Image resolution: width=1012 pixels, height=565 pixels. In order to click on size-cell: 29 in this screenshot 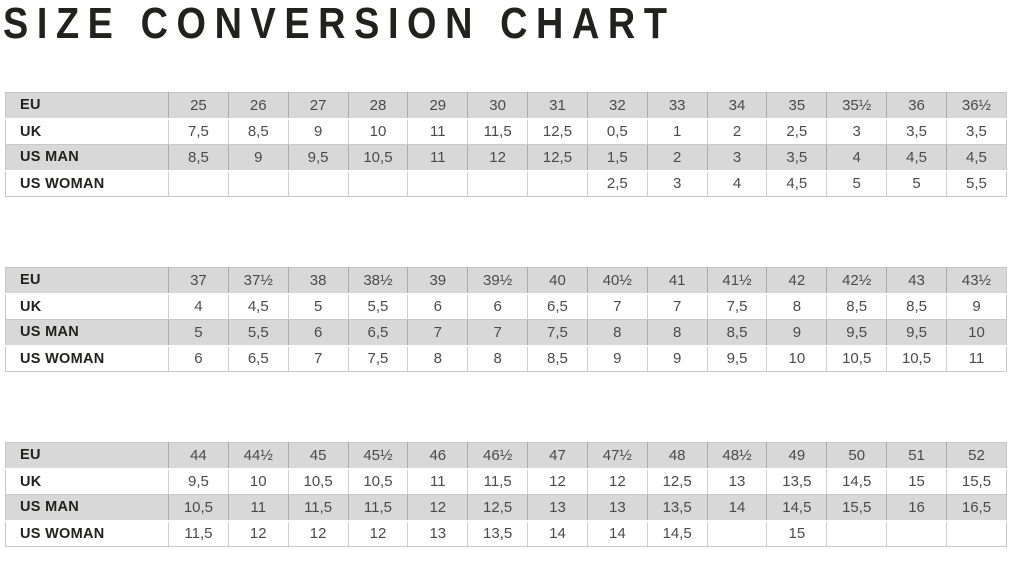, I will do `click(437, 106)`.